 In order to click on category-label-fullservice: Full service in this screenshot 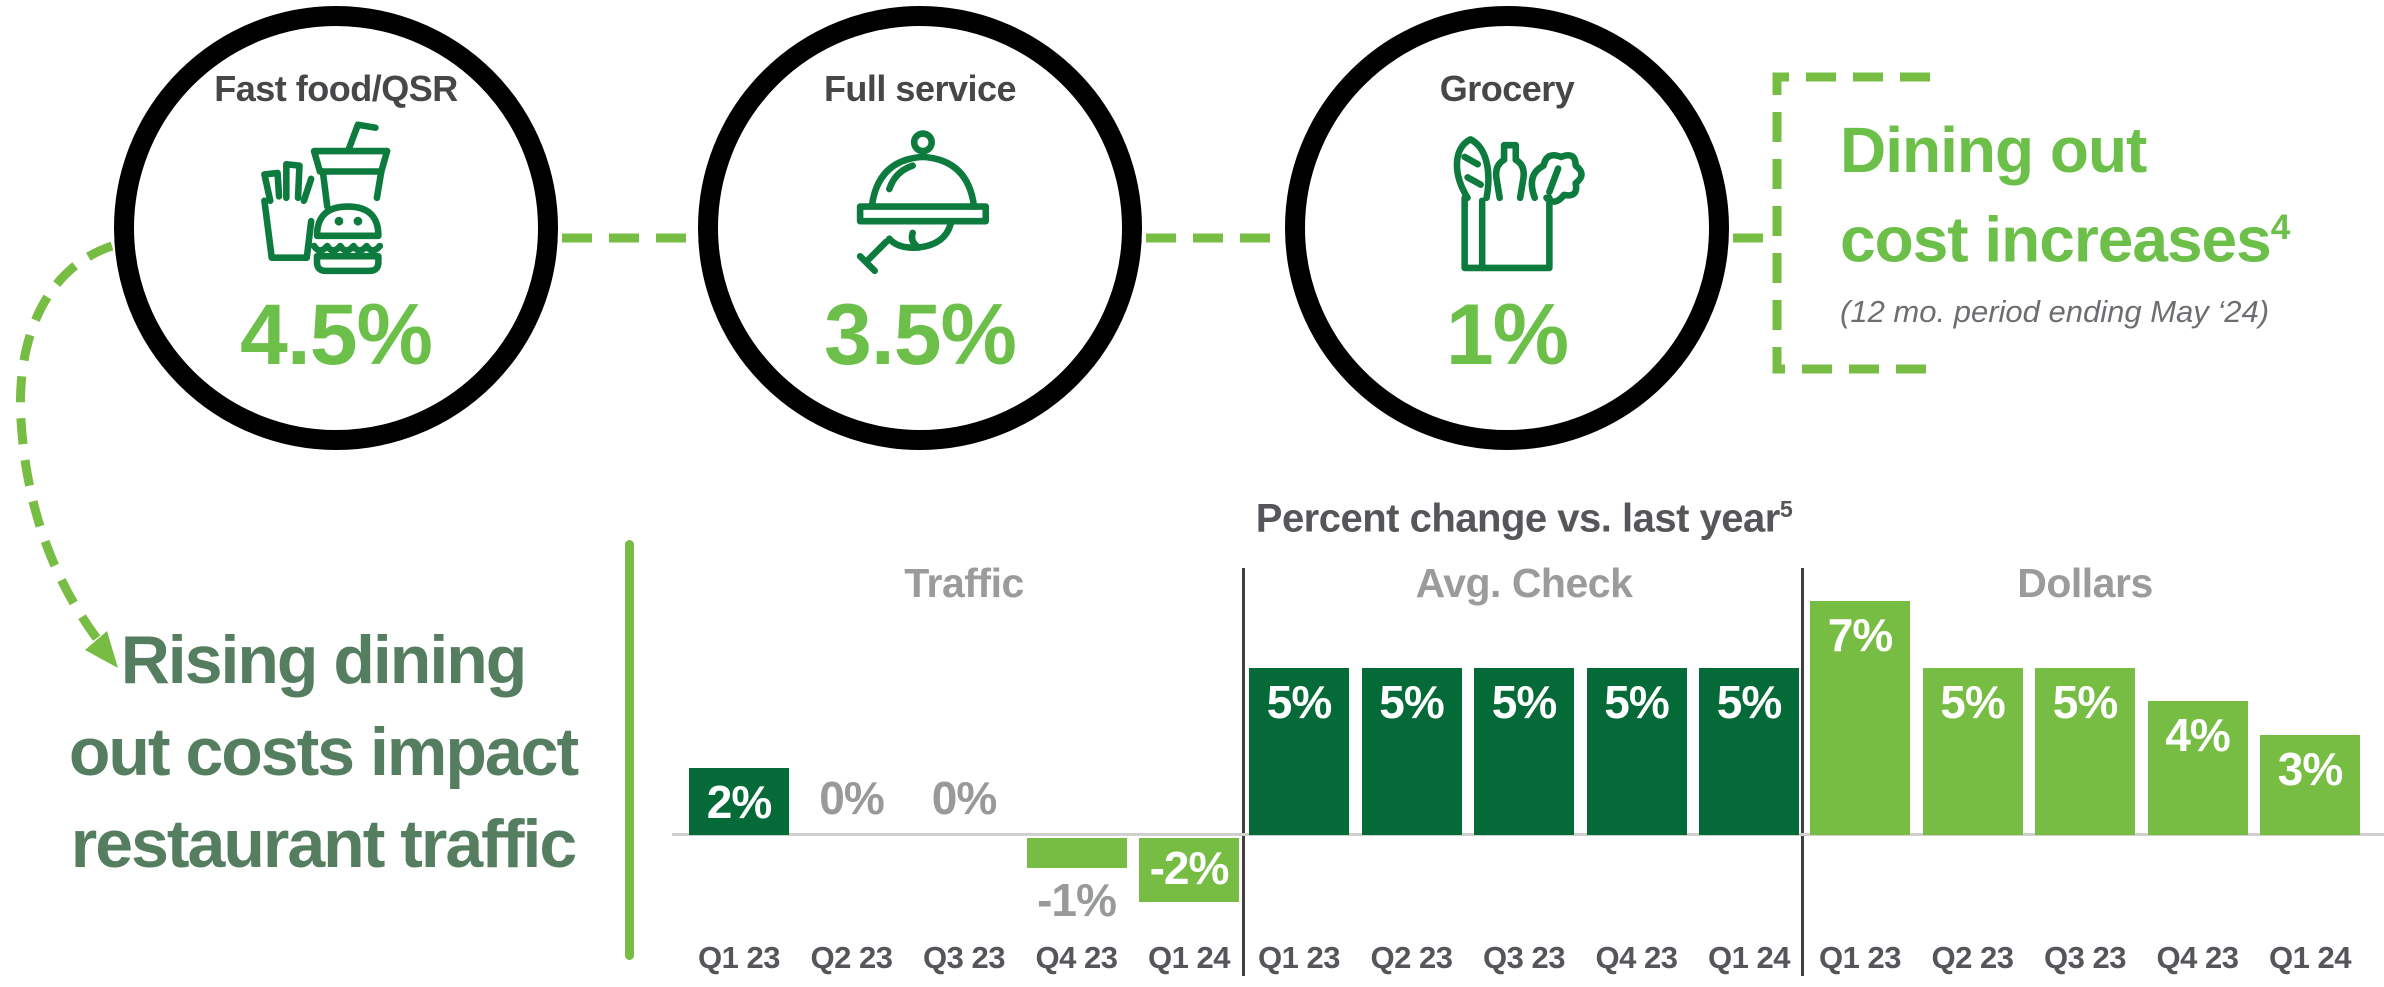, I will do `click(920, 88)`.